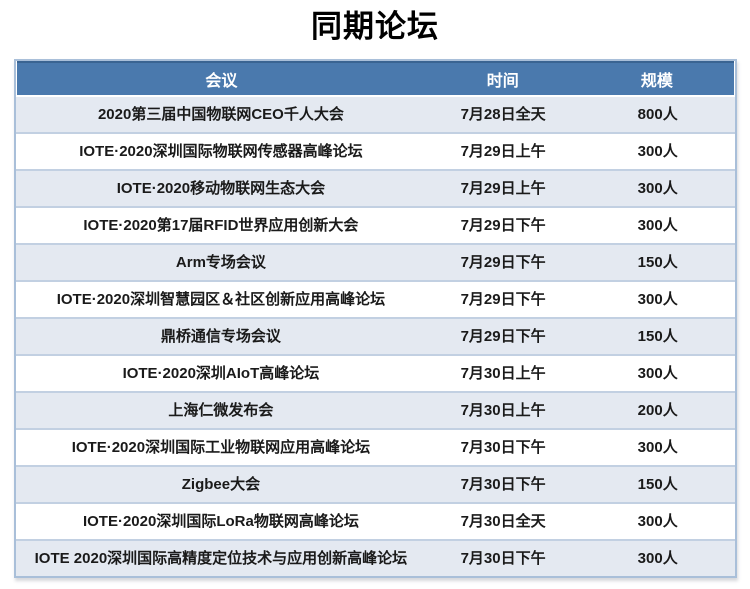 The height and width of the screenshot is (589, 750). I want to click on conference-cell: 鼎桥通信专场会议, so click(220, 336).